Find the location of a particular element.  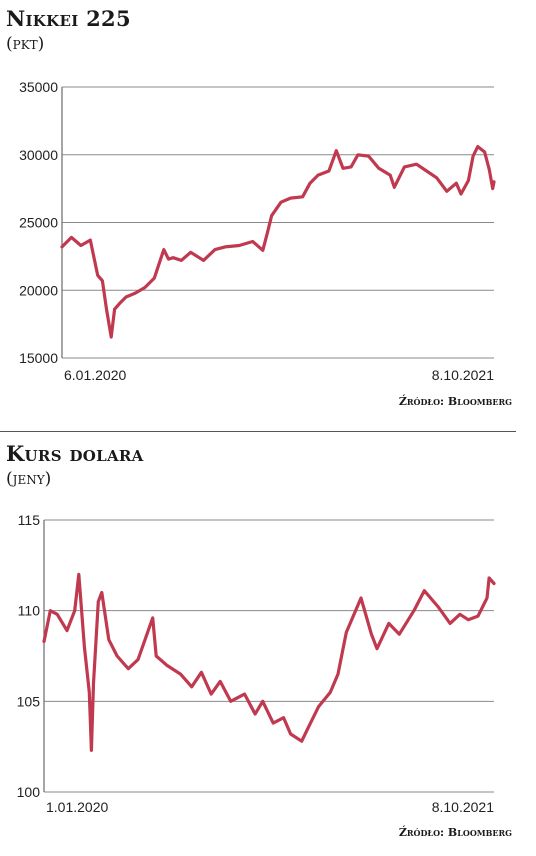

source-note-nikkei: Źródło: Bloomberg is located at coordinates (455, 401).